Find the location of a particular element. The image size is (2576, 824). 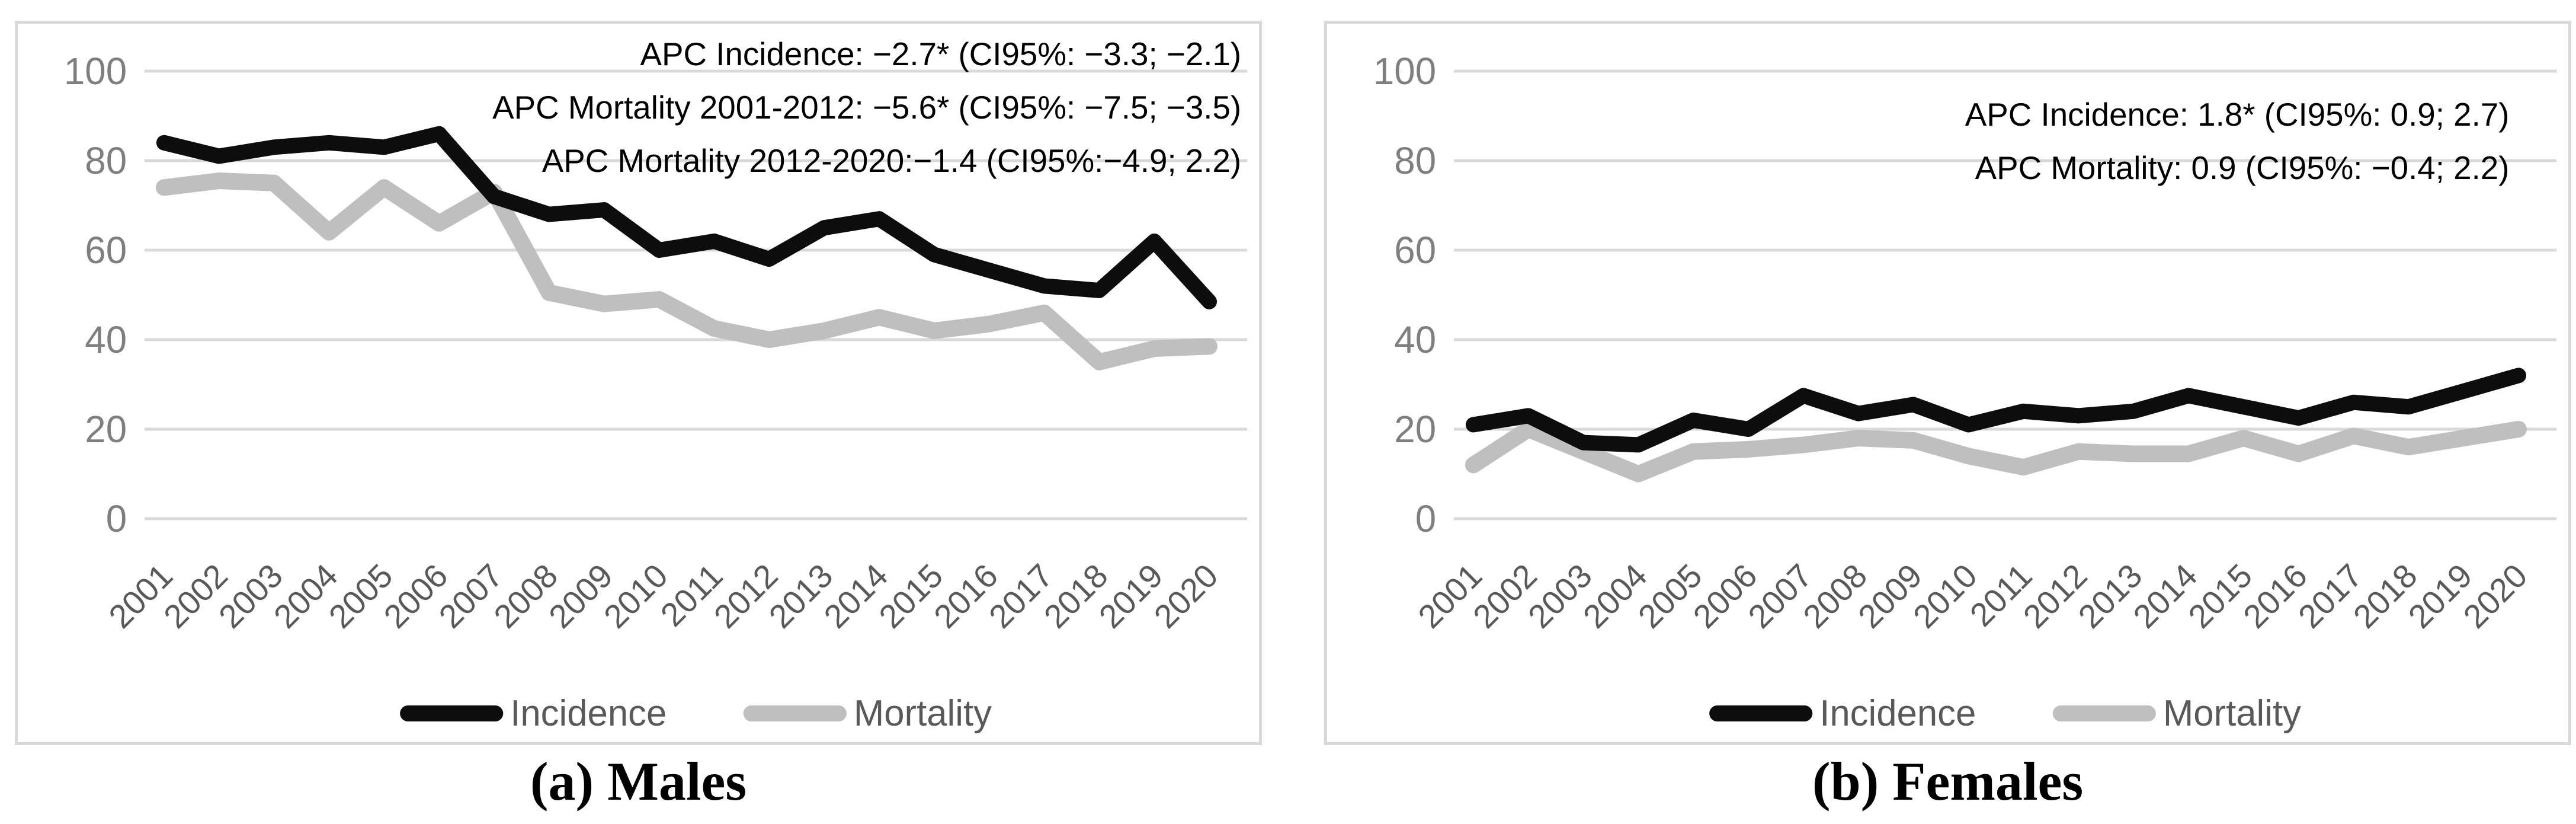

caption-females: (b) Females is located at coordinates (1948, 782).